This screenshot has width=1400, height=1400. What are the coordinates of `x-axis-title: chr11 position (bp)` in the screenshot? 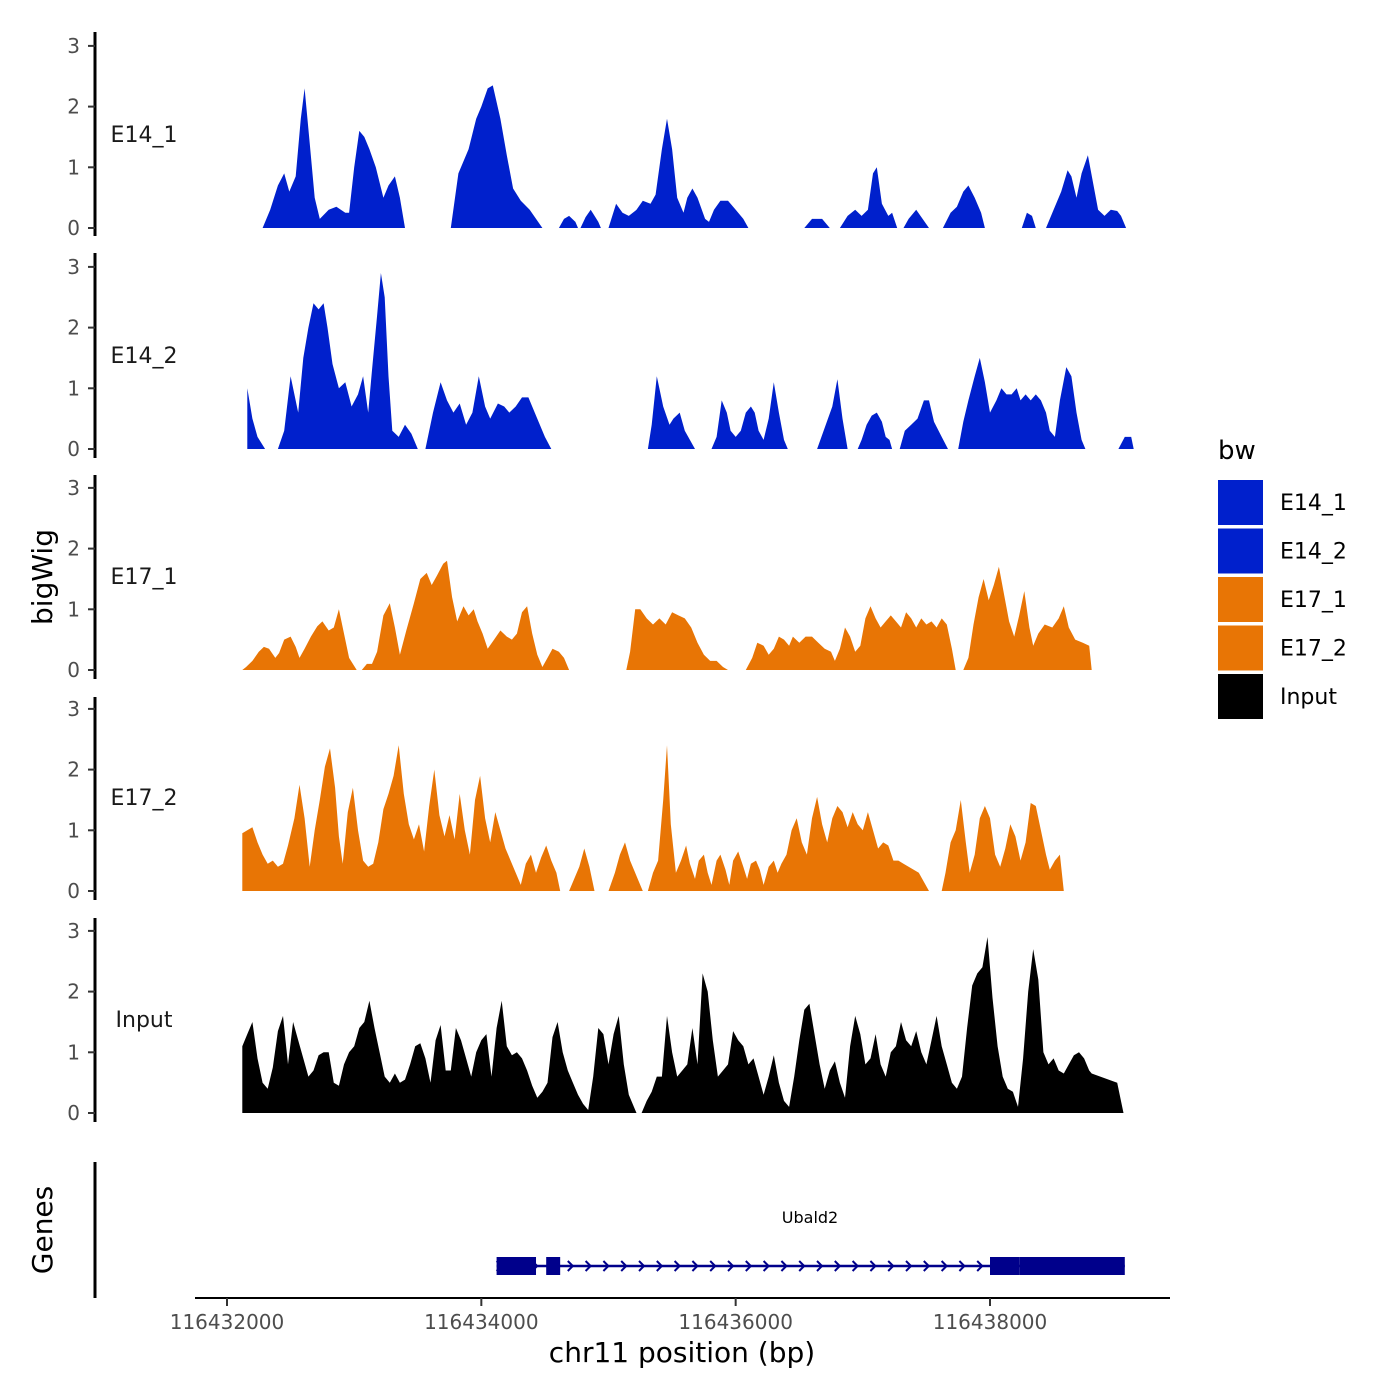 It's located at (682, 1352).